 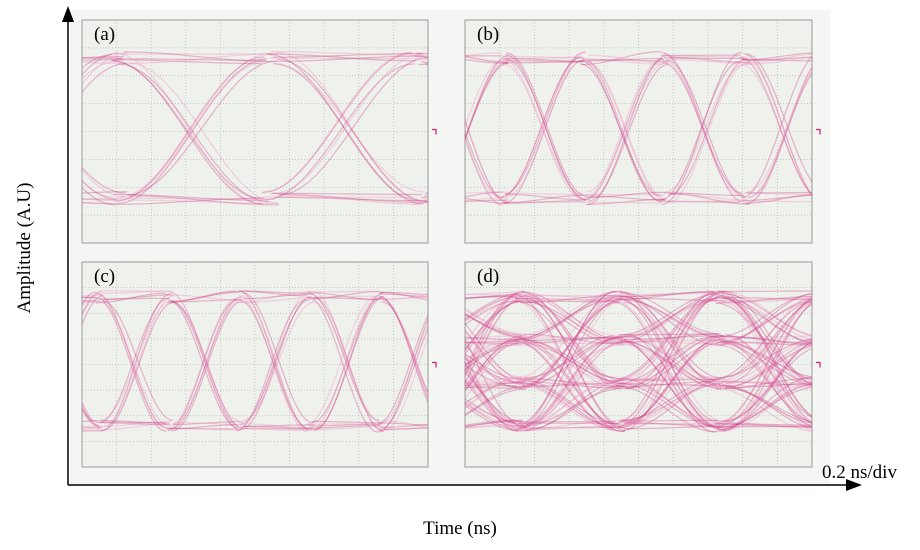 What do you see at coordinates (434, 364) in the screenshot?
I see `trigger-marker` at bounding box center [434, 364].